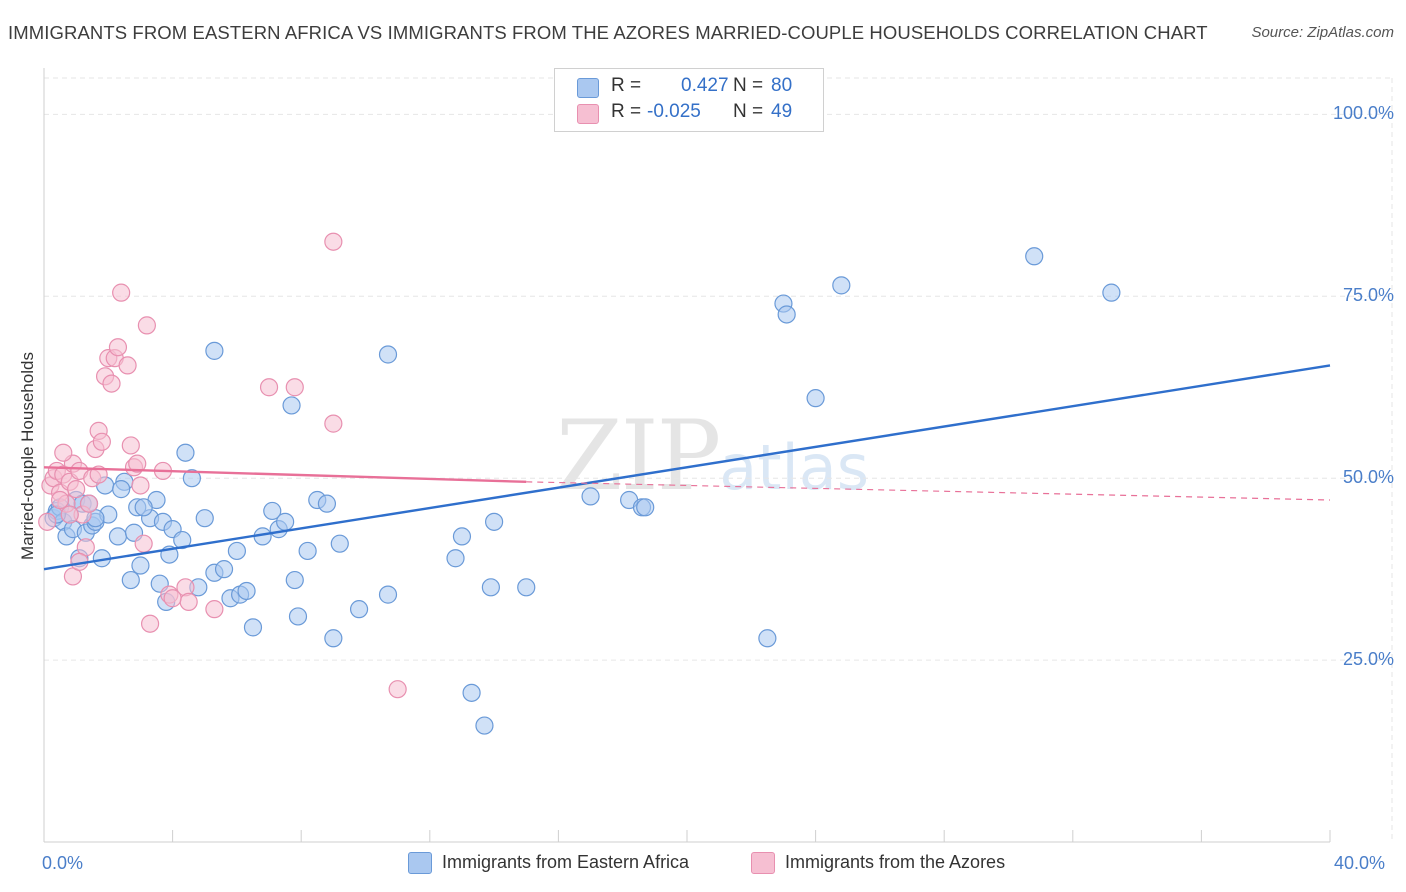  What do you see at coordinates (420, 863) in the screenshot?
I see `bottom-legend-swatch-blue` at bounding box center [420, 863].